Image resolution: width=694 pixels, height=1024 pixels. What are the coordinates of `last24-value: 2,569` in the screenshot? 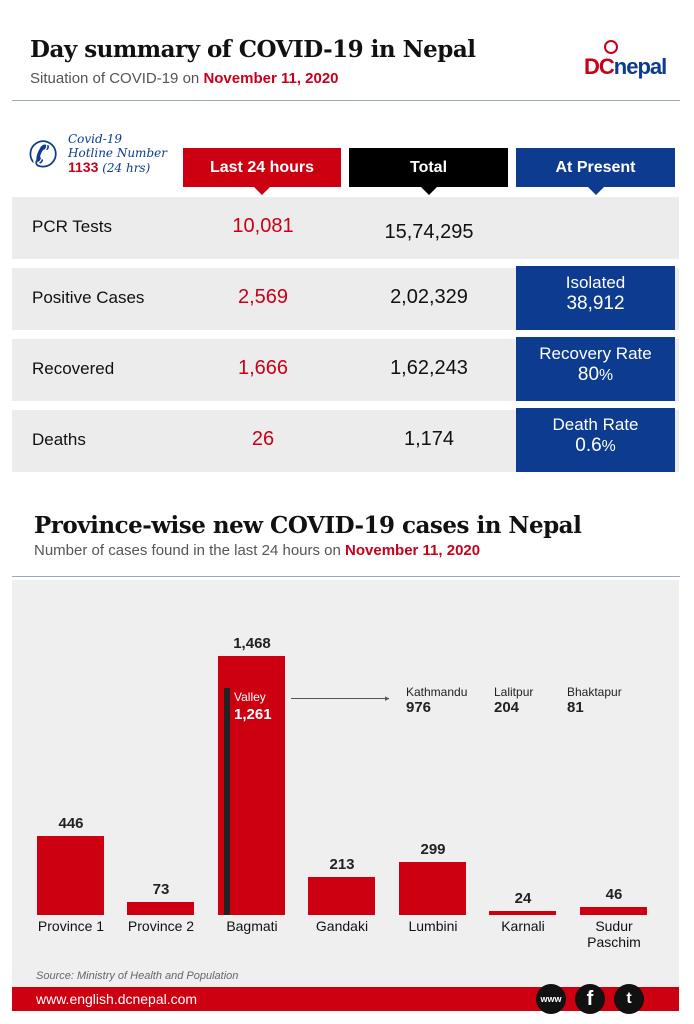 It's located at (263, 297).